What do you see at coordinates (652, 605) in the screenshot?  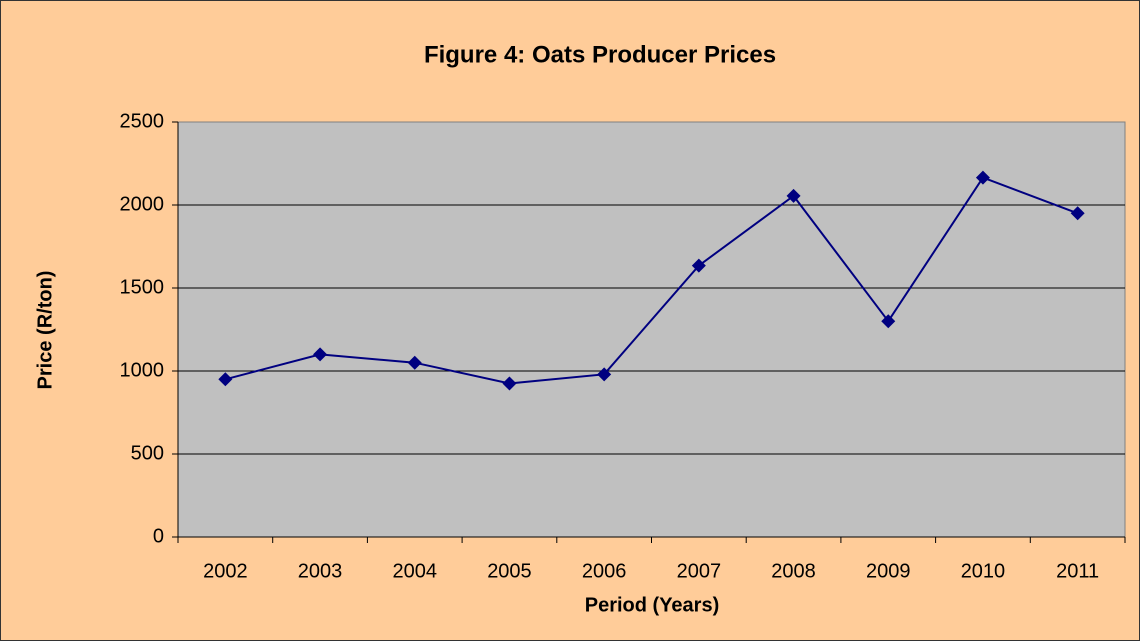 I see `x-axis-label: Period (Years)` at bounding box center [652, 605].